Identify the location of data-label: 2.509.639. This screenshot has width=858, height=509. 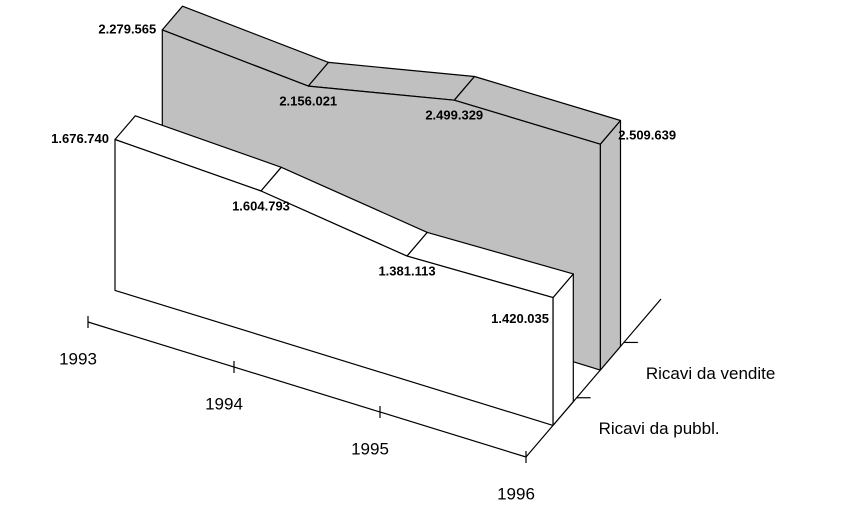
(647, 135).